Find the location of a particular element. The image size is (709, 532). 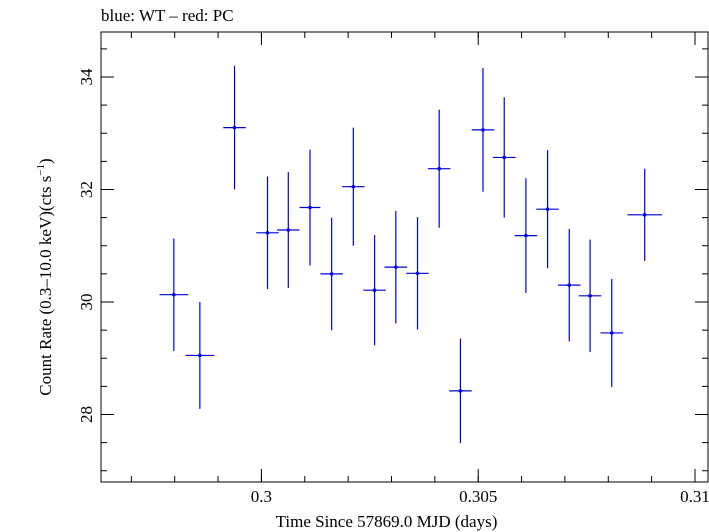

x-axis-label: Time Since 57869.0 MJD (days) is located at coordinates (387, 521).